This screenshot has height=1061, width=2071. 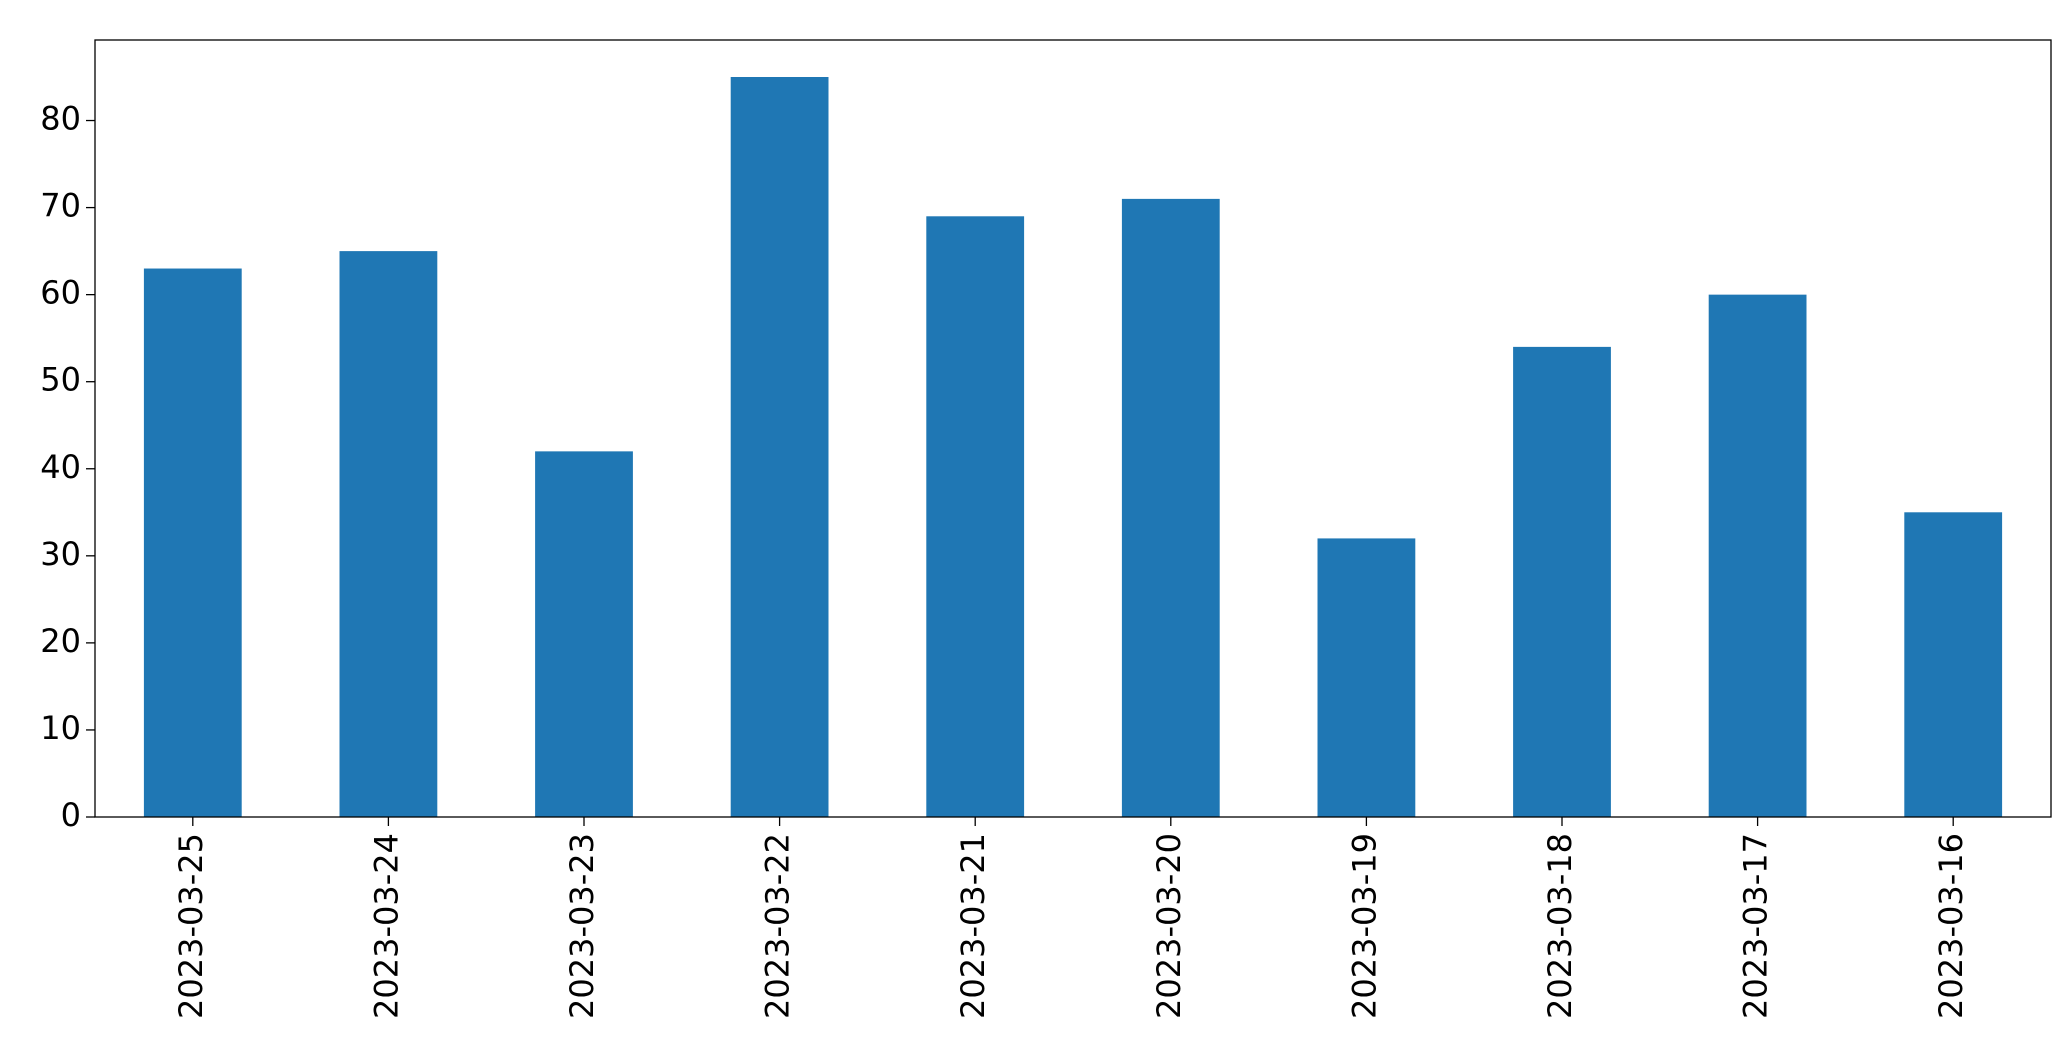 What do you see at coordinates (60, 119) in the screenshot?
I see `y-tick-label: 80` at bounding box center [60, 119].